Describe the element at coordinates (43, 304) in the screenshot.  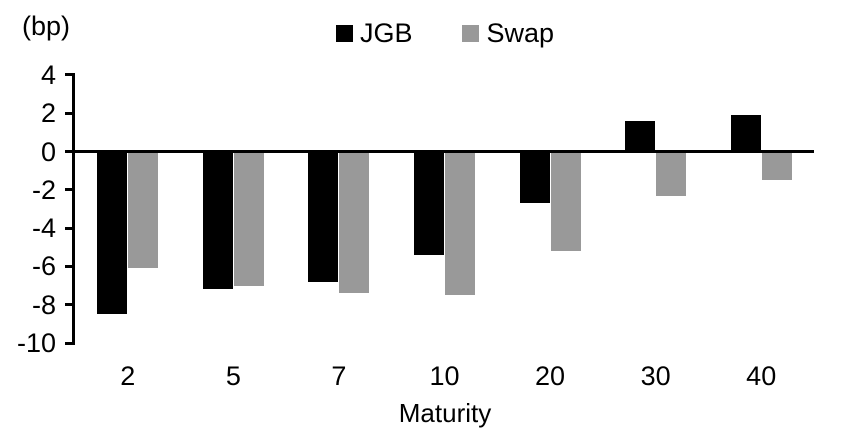
I see `y-tick-label: -8` at that location.